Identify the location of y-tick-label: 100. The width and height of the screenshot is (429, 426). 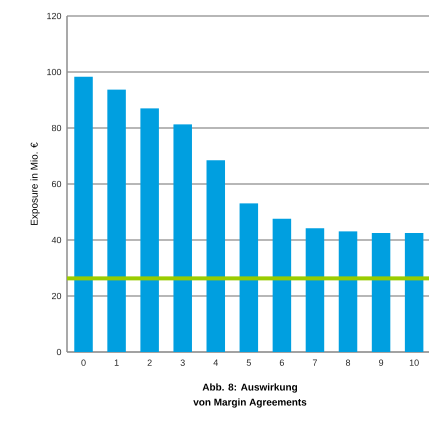
(54, 72).